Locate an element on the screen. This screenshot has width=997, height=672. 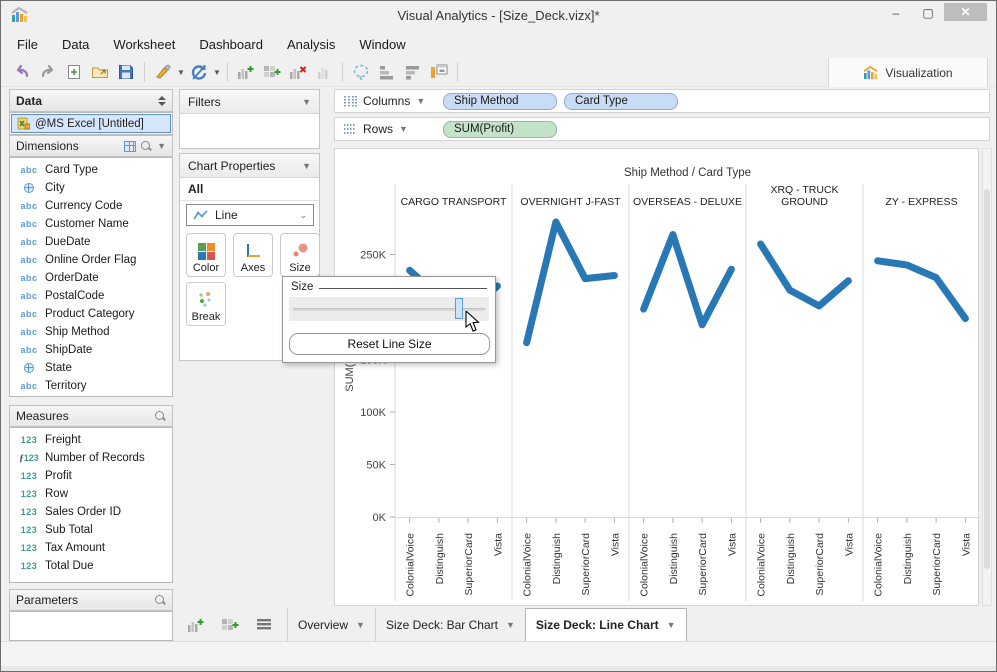
field-item: 123 Row is located at coordinates (91, 494).